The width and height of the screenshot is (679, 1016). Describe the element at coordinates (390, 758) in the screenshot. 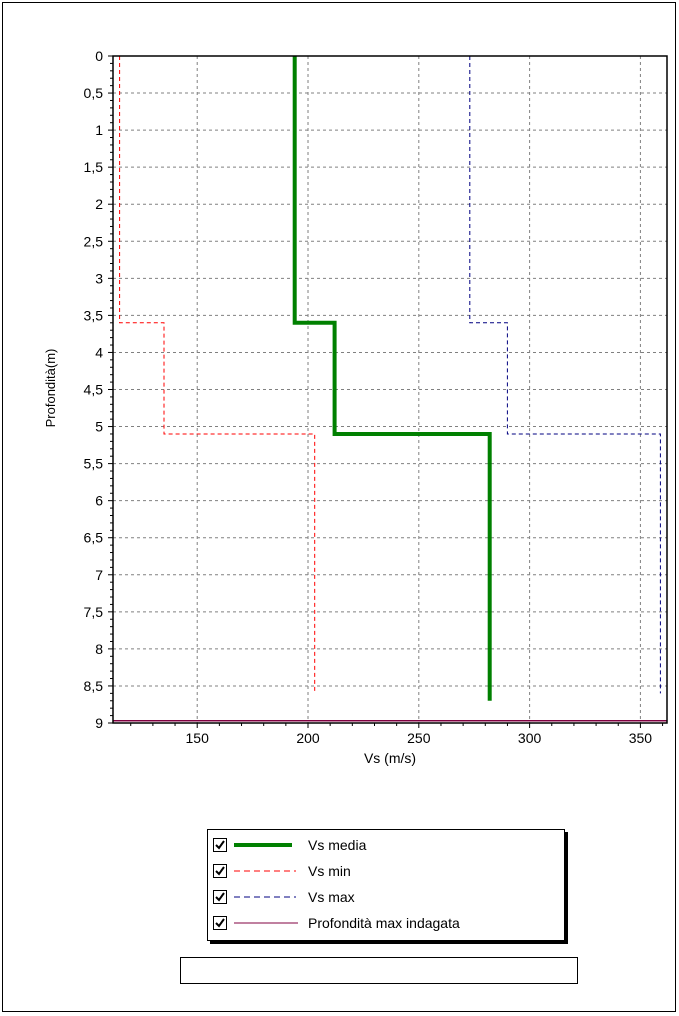

I see `x-axis-label: Vs (m/s)` at that location.